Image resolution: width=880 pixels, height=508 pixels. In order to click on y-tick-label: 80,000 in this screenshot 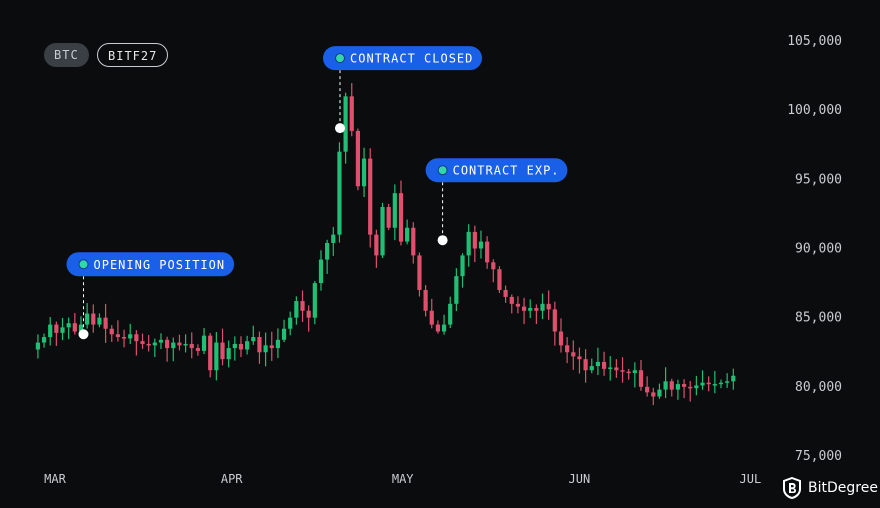, I will do `click(818, 387)`.